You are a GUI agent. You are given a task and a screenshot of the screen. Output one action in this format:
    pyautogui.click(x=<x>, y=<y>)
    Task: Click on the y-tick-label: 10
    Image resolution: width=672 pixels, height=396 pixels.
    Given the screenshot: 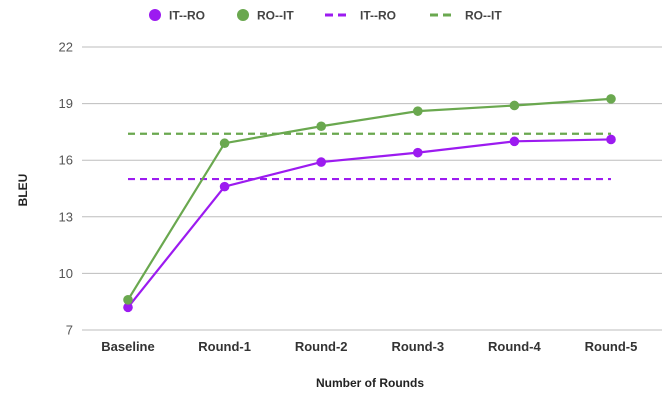 What is the action you would take?
    pyautogui.click(x=66, y=273)
    